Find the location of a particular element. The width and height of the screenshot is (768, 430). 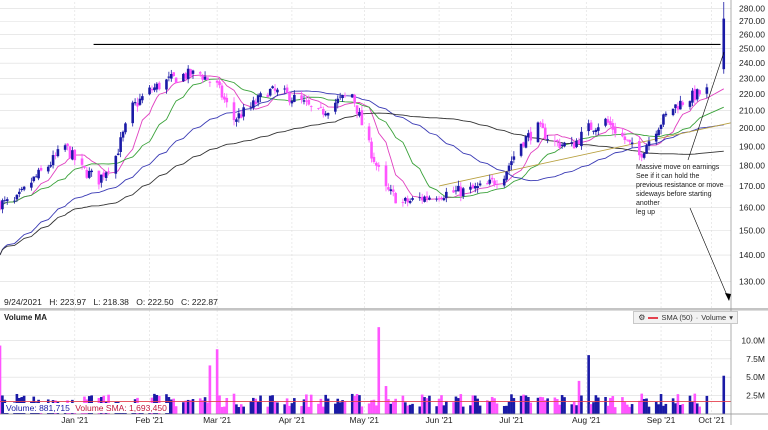

annotation-arrow-to-bottom is located at coordinates (709, 254).